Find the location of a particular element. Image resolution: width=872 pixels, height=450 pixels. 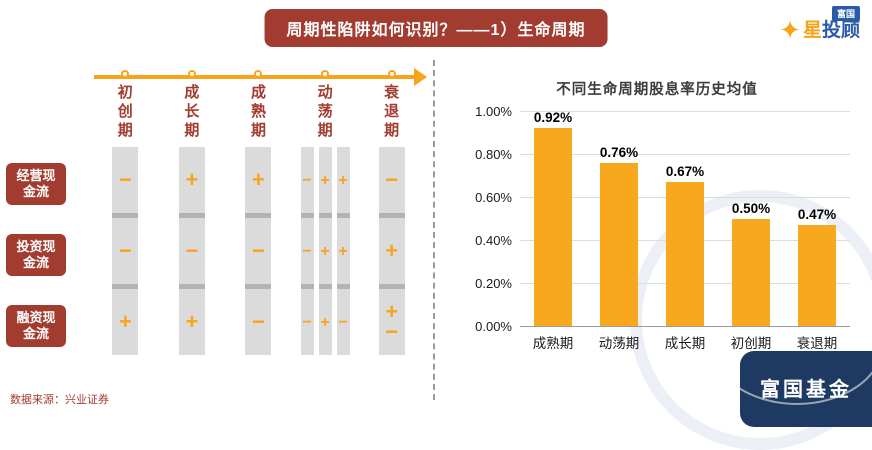

stage-label: 成长期 is located at coordinates (192, 111).